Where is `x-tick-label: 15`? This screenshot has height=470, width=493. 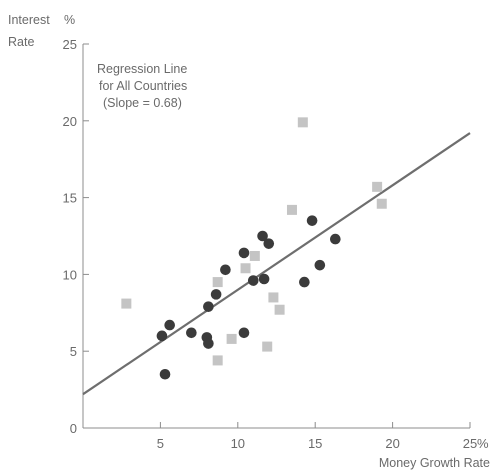 x-tick-label: 15 is located at coordinates (315, 443).